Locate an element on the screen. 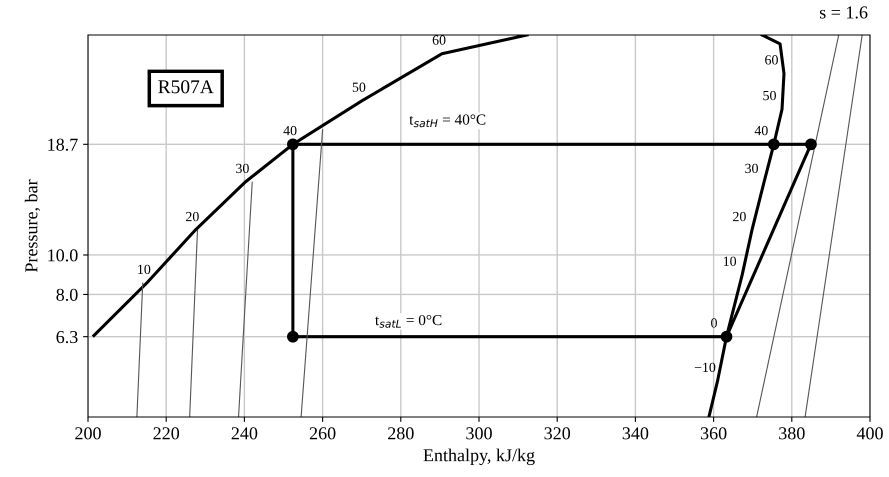 Image resolution: width=889 pixels, height=477 pixels. y-tick-label: 6.3 is located at coordinates (67, 337).